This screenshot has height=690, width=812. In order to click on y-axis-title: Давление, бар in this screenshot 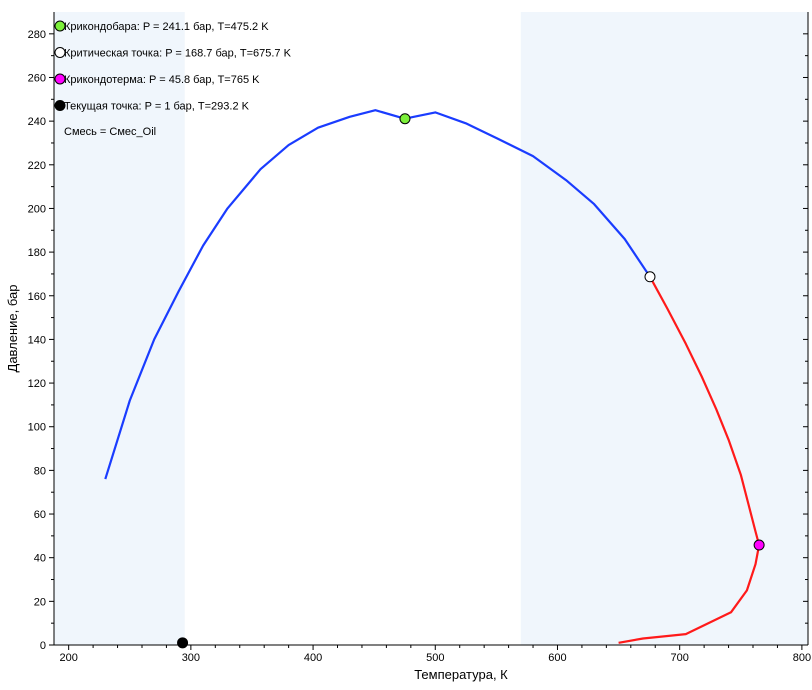, I will do `click(12, 329)`.